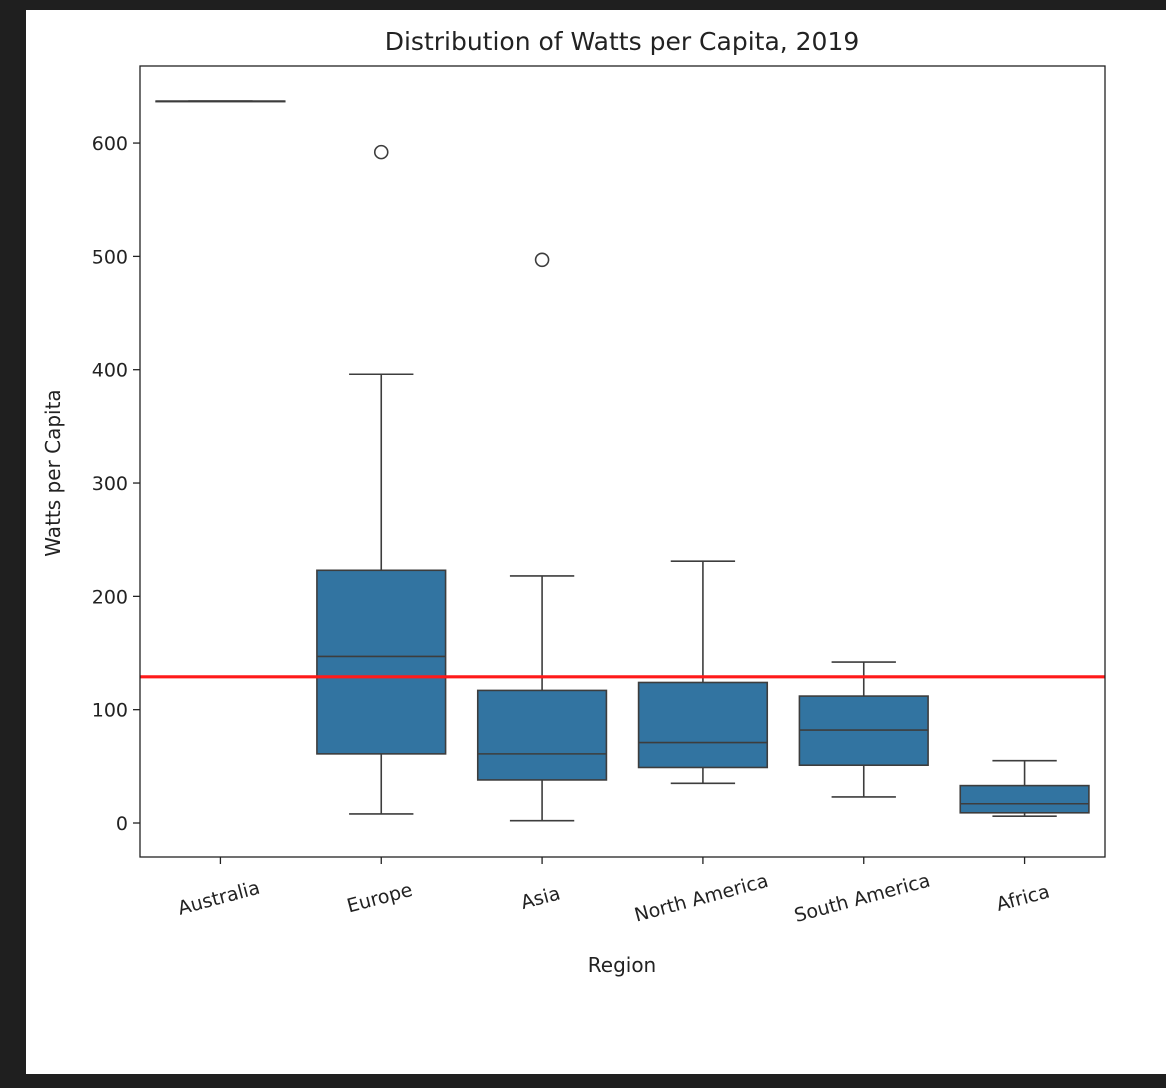 This screenshot has height=1088, width=1166. What do you see at coordinates (622, 965) in the screenshot?
I see `x-axis-label: Region` at bounding box center [622, 965].